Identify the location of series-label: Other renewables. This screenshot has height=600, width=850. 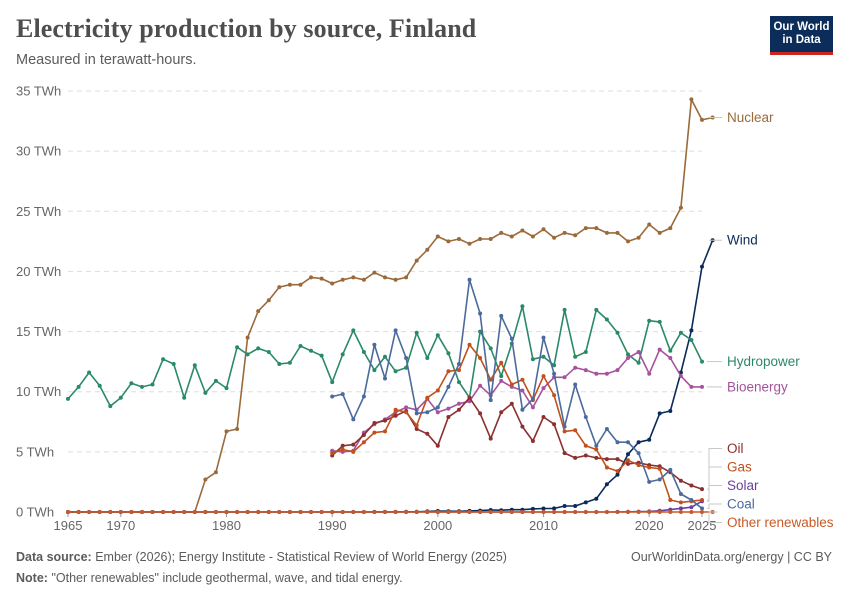
(780, 522).